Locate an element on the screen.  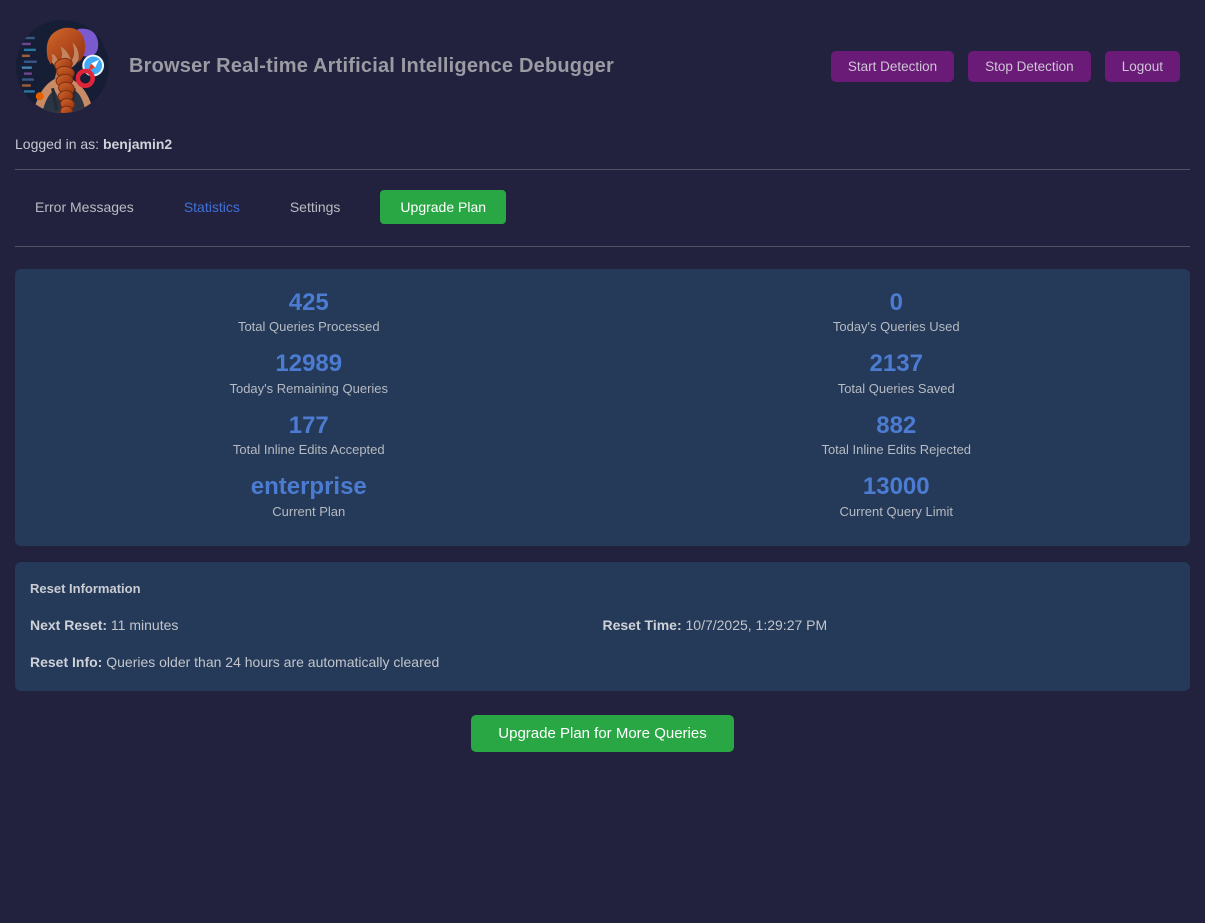
stat-label: Today's Queries Used is located at coordinates (896, 327).